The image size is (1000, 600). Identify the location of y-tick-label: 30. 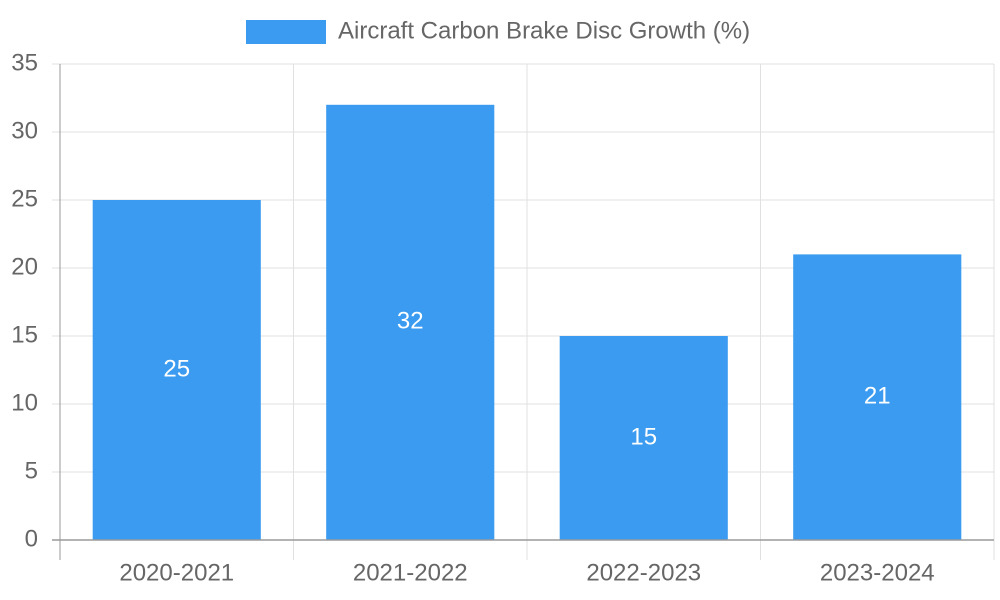
(24, 130).